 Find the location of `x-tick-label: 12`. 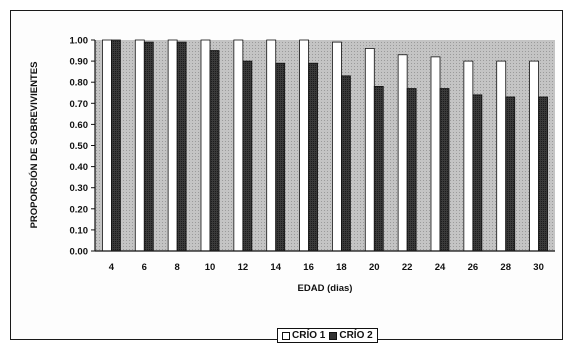

x-tick-label: 12 is located at coordinates (243, 267).